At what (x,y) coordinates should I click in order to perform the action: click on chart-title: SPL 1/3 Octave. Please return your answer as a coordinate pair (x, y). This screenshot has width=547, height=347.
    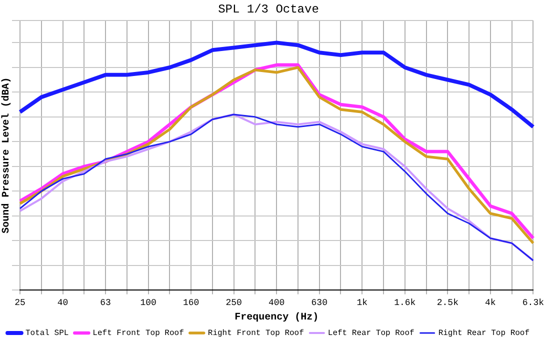
    Looking at the image, I should click on (268, 9).